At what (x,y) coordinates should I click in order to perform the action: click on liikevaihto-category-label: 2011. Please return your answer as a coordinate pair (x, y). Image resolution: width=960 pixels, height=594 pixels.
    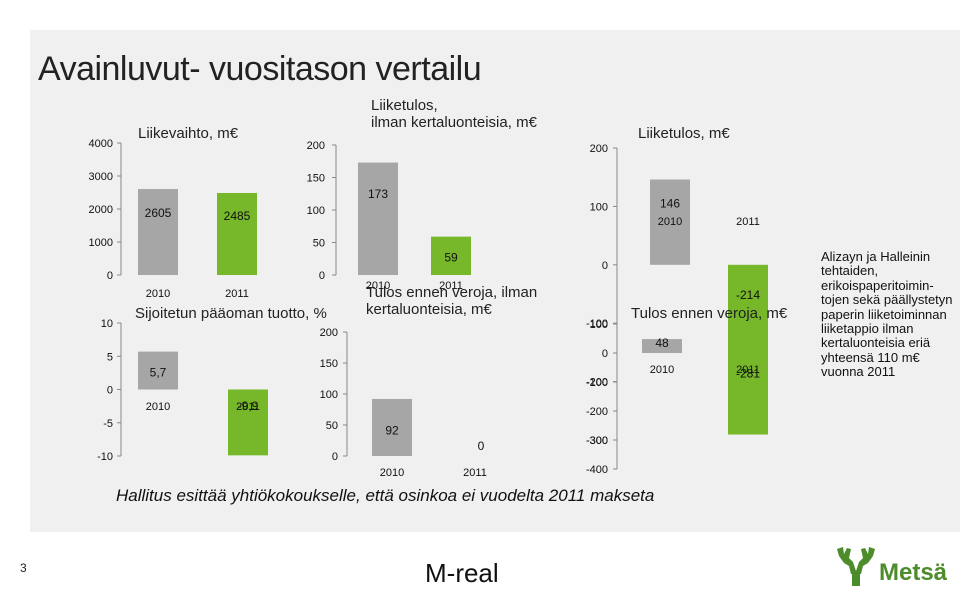
    Looking at the image, I should click on (237, 294).